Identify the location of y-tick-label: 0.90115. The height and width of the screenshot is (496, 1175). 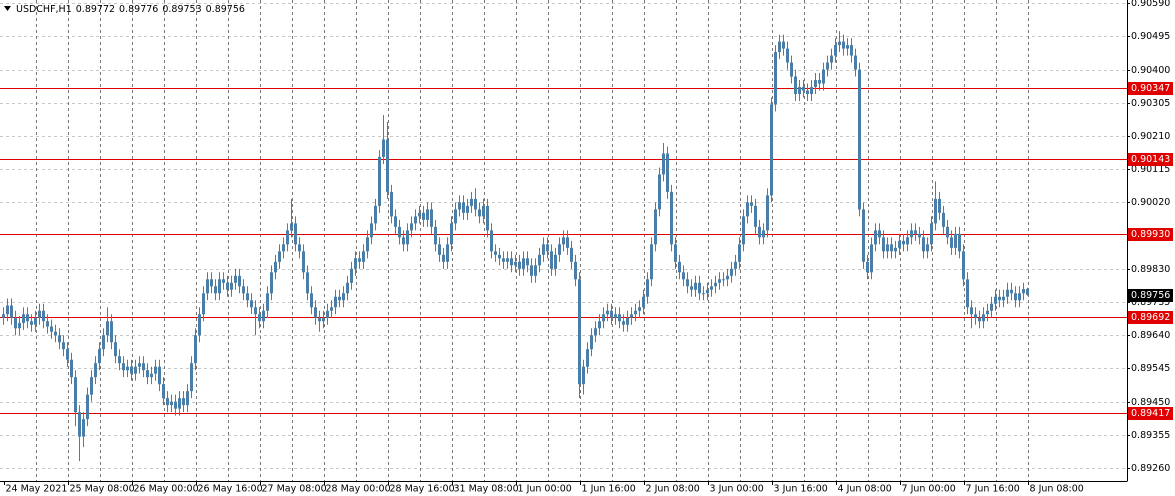
(1150, 169).